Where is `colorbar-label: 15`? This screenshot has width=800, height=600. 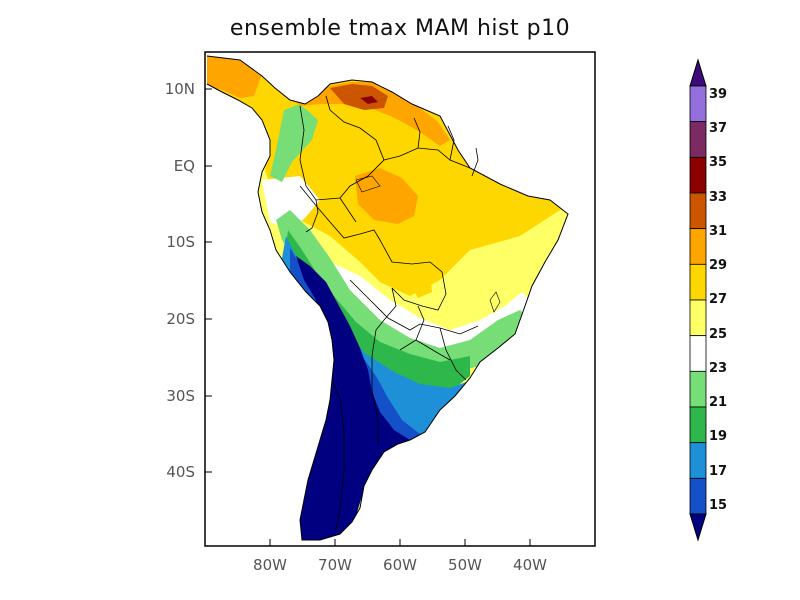
colorbar-label: 15 is located at coordinates (718, 505).